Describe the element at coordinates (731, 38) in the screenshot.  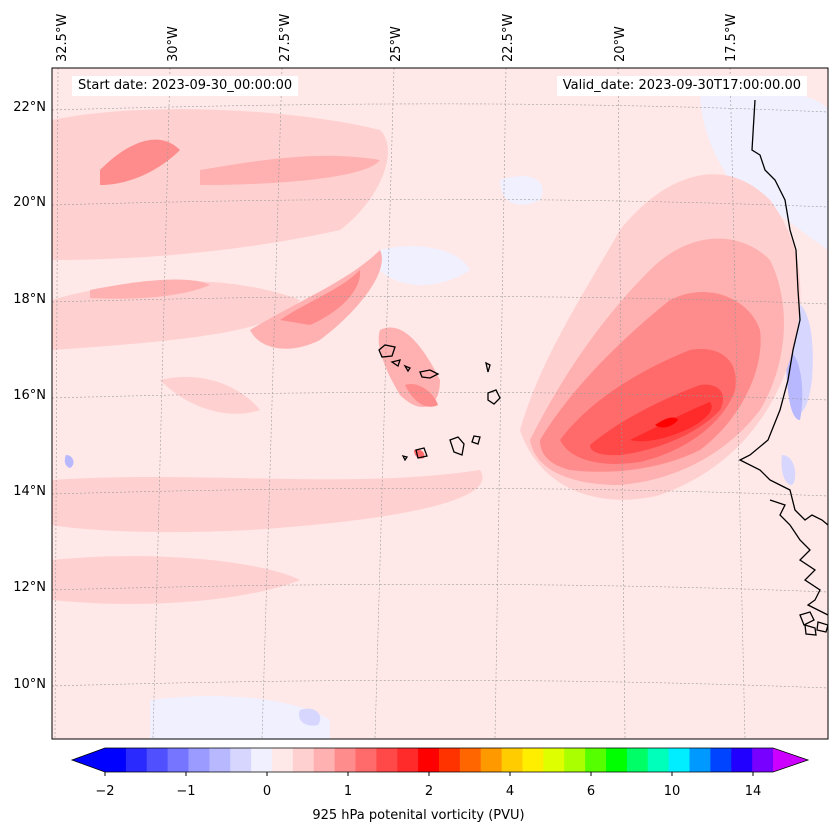
I see `lon-label: 17.5°W` at that location.